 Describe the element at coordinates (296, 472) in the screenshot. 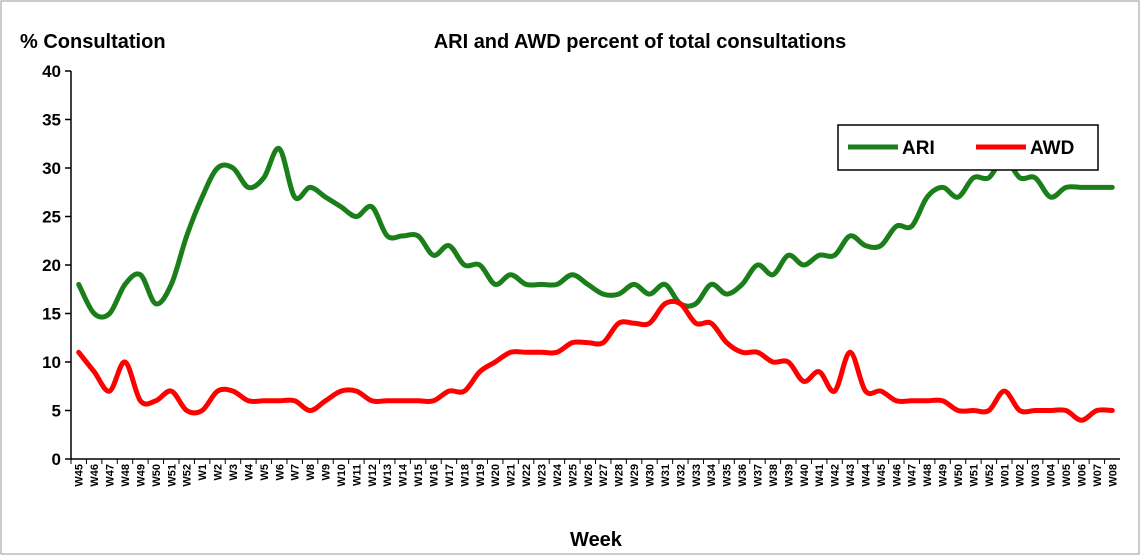

I see `x-tick-label: W7` at that location.